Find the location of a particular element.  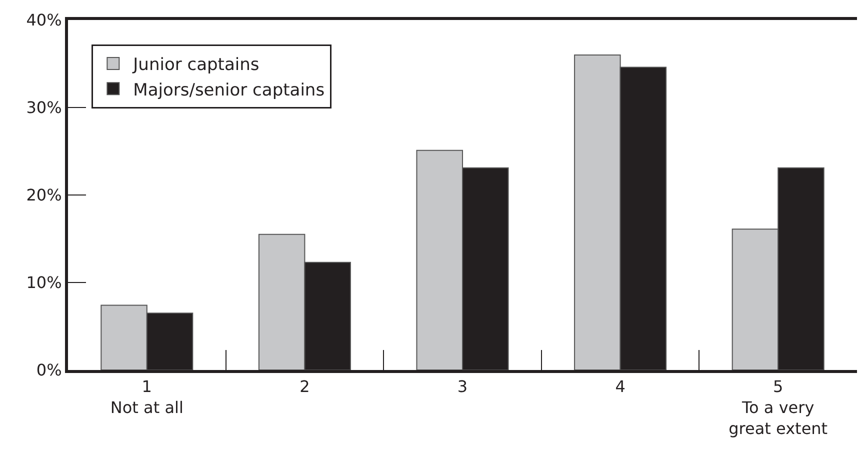

x-tick-label: 1 Not at all is located at coordinates (147, 397).